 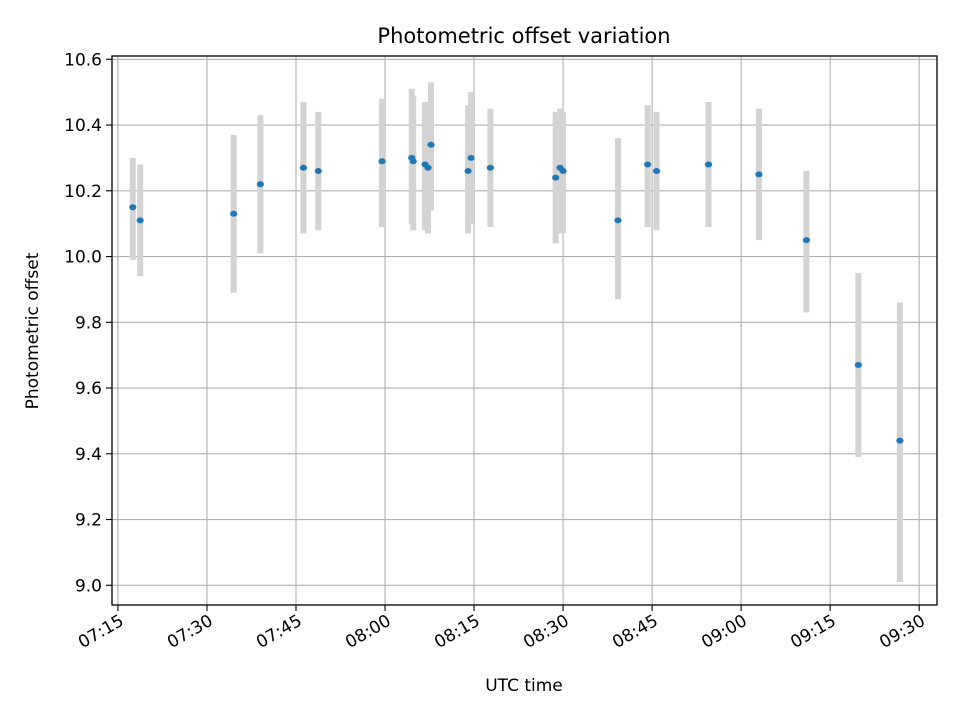 I want to click on y-tick-label: 10.4, so click(x=83, y=126).